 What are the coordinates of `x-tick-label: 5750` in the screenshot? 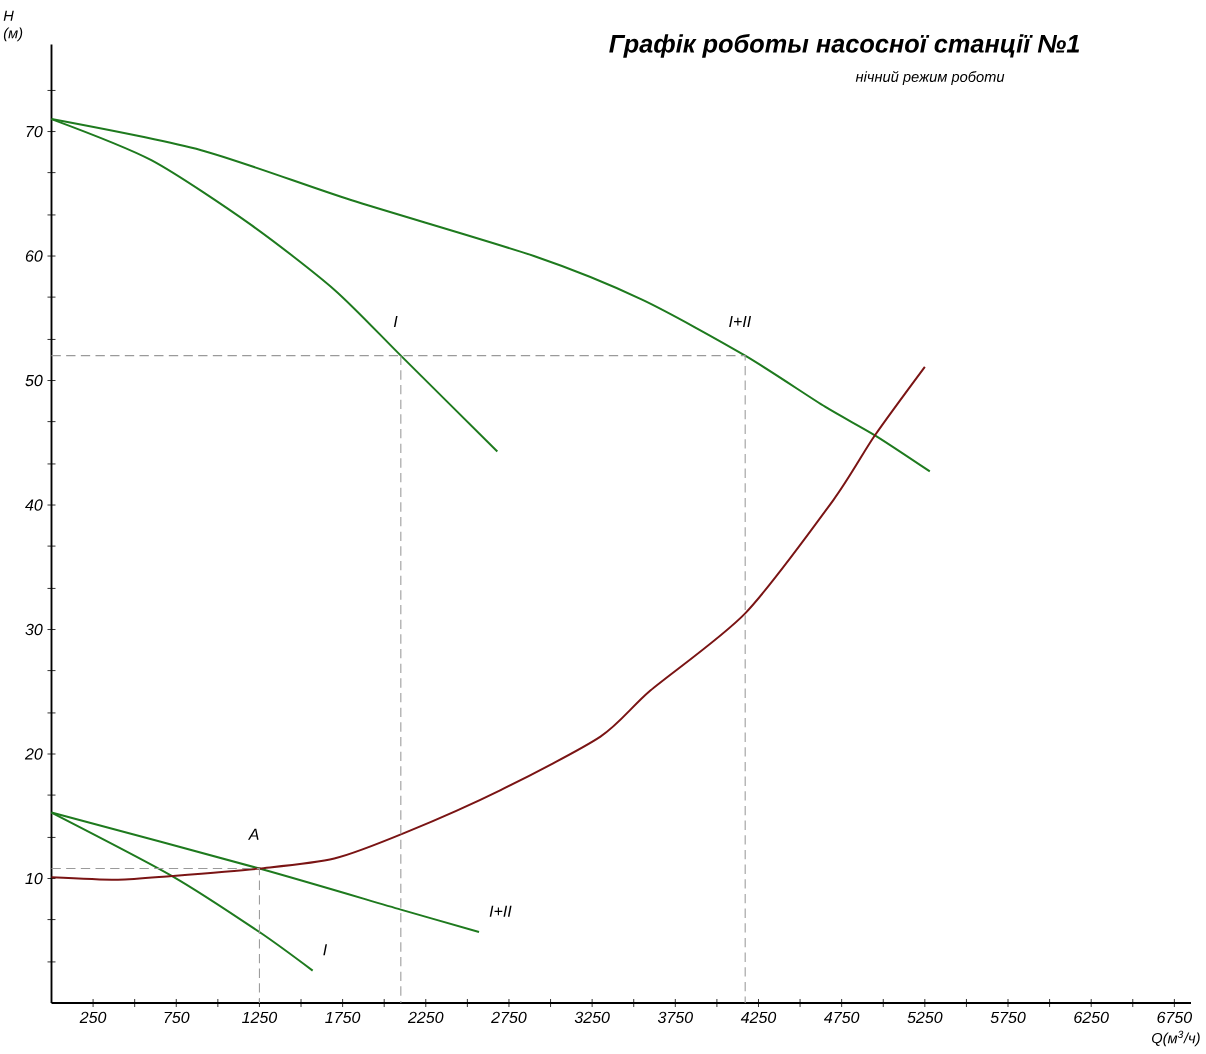 It's located at (1008, 1017).